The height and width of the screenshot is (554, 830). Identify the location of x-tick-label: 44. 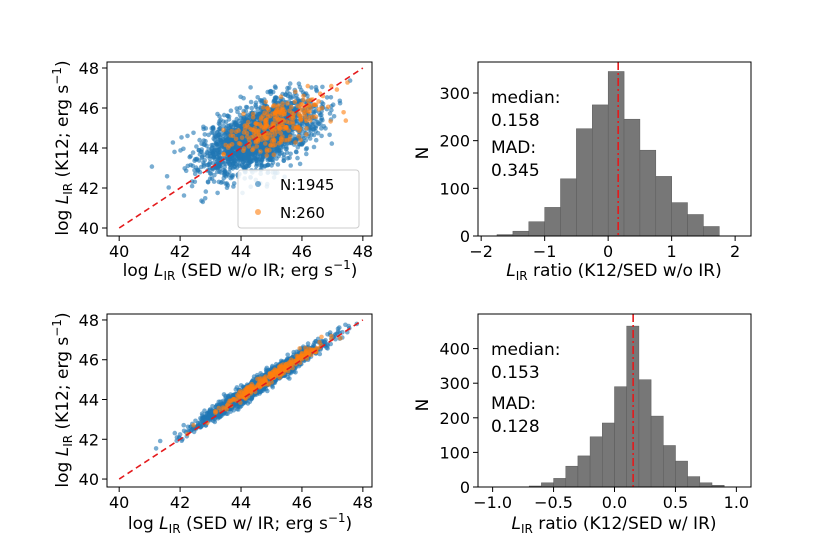
(241, 251).